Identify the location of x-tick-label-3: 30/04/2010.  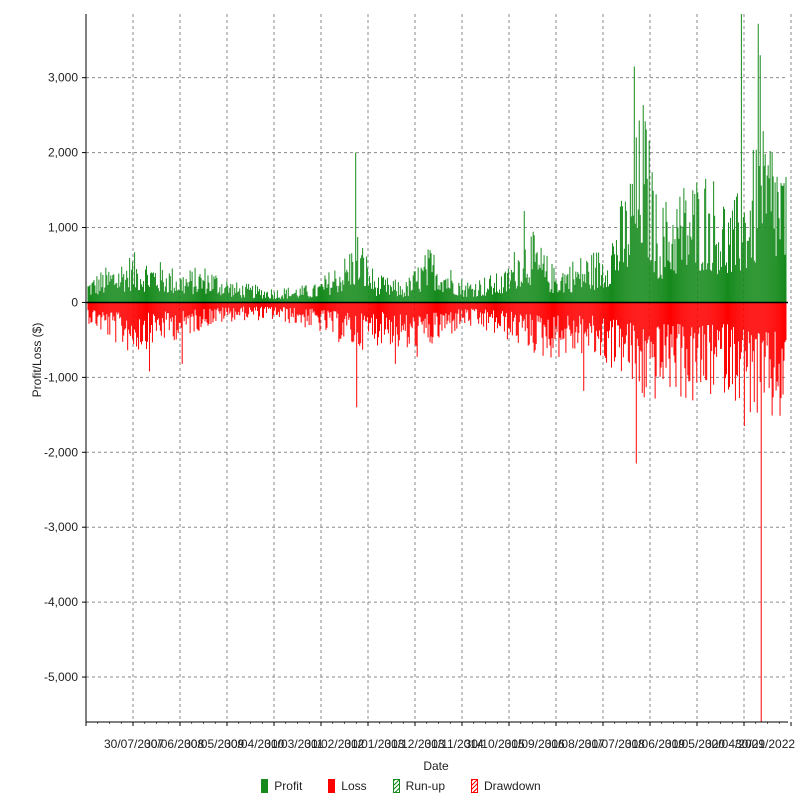
(254, 744).